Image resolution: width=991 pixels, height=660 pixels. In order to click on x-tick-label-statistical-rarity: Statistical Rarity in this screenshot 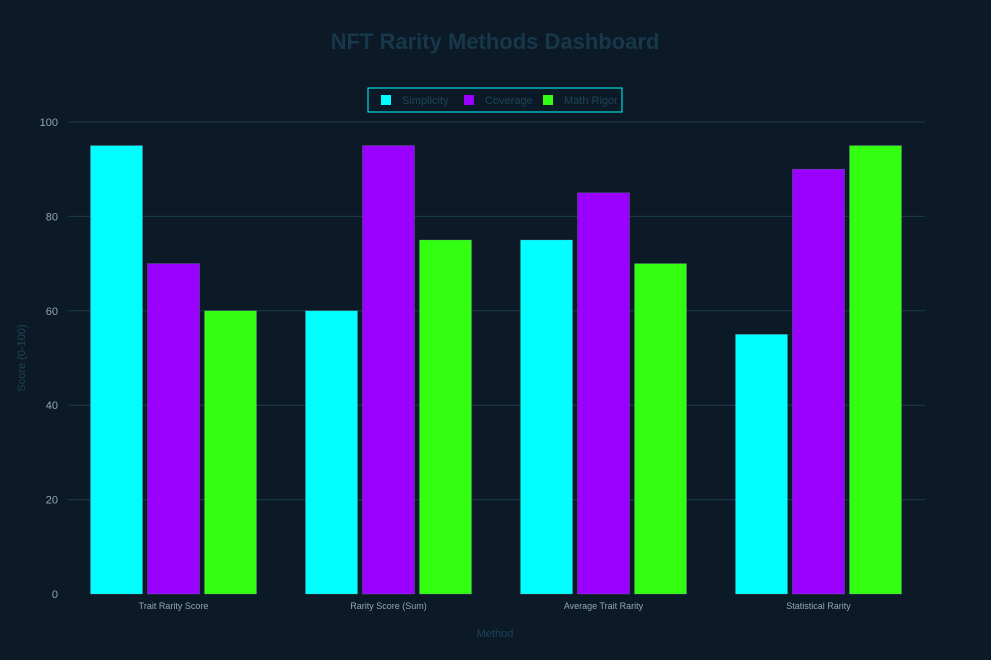, I will do `click(818, 606)`.